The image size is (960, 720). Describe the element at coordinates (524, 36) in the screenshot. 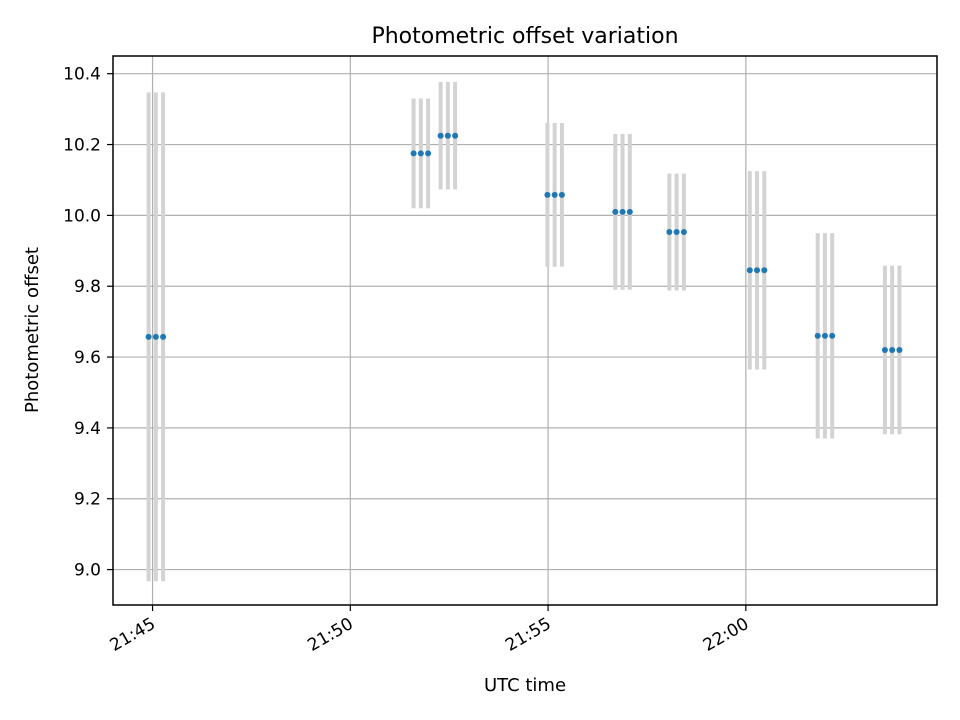

I see `chart-title: Photometric offset variation` at that location.